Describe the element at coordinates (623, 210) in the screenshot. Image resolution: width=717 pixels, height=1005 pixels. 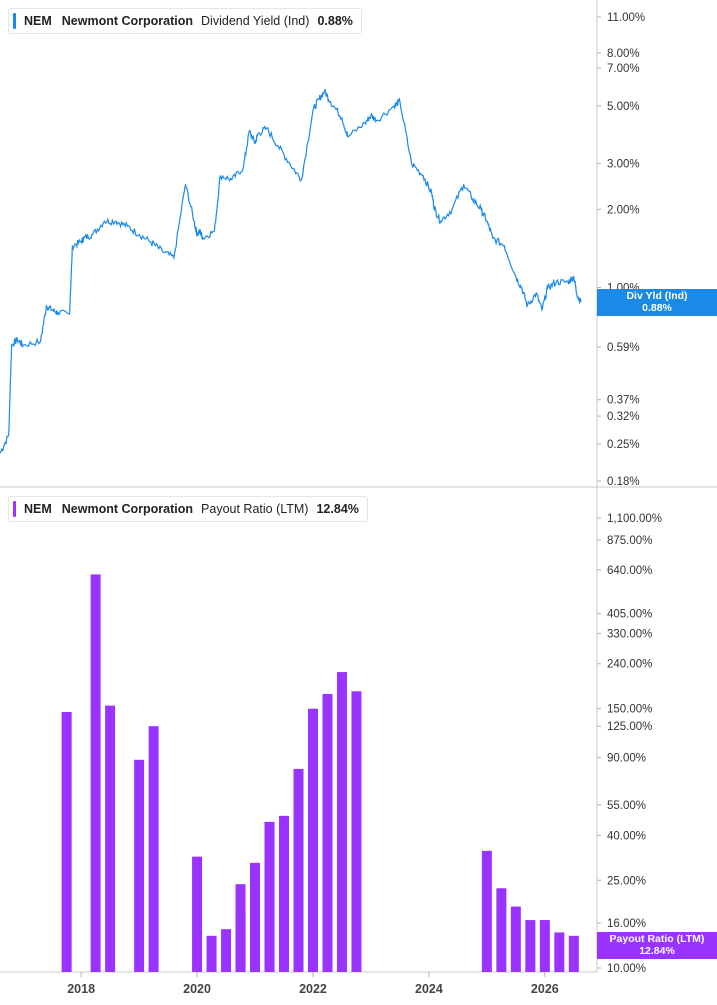
I see `top-y-tick-label: 2.00%` at that location.